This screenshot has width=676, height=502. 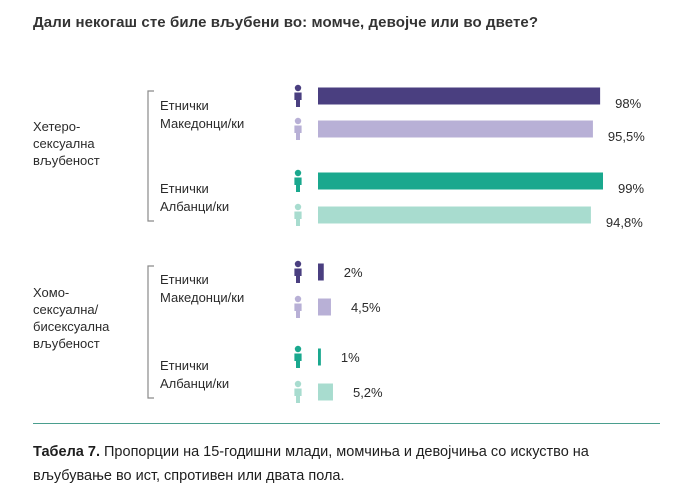 What do you see at coordinates (56, 126) in the screenshot?
I see `group-label: Хетеро-` at bounding box center [56, 126].